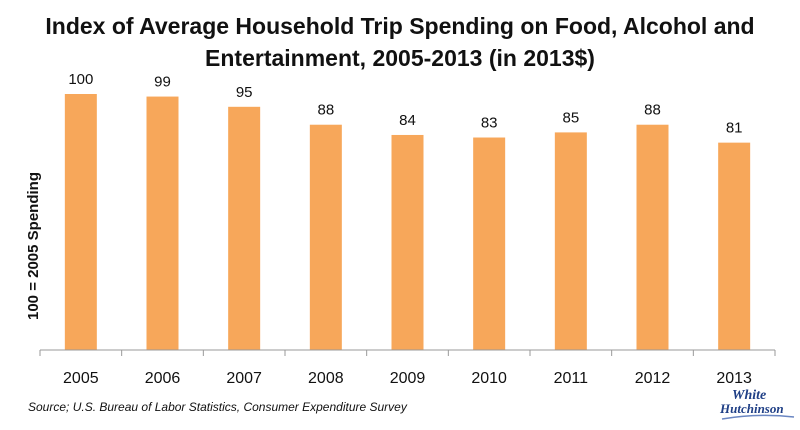  What do you see at coordinates (749, 395) in the screenshot?
I see `logo-line-1: White` at bounding box center [749, 395].